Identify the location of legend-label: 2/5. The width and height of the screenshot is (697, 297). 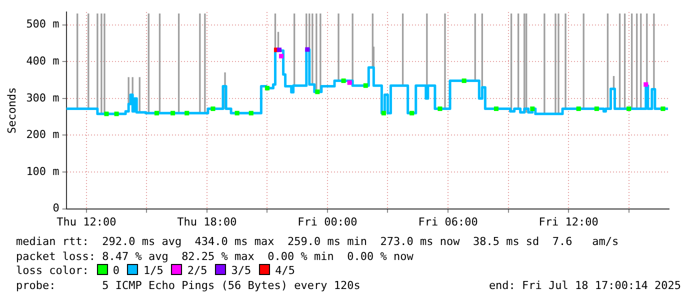
(197, 270).